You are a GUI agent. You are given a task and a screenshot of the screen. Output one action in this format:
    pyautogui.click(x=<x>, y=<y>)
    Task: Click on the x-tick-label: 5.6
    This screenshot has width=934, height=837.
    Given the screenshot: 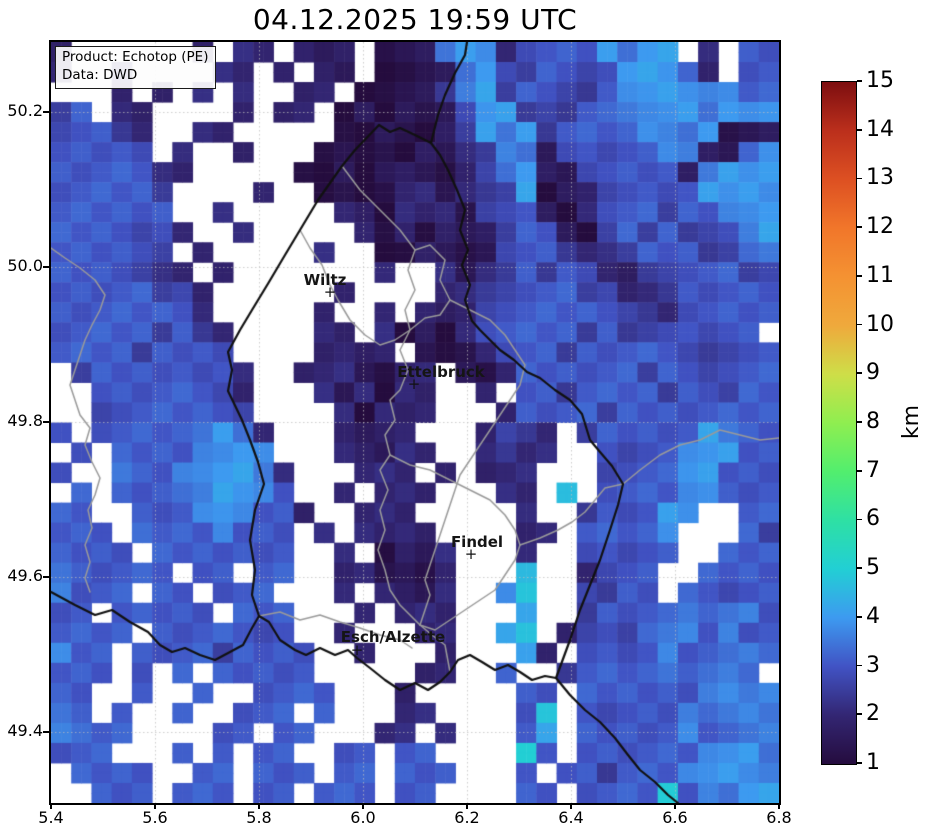 What is the action you would take?
    pyautogui.click(x=155, y=817)
    